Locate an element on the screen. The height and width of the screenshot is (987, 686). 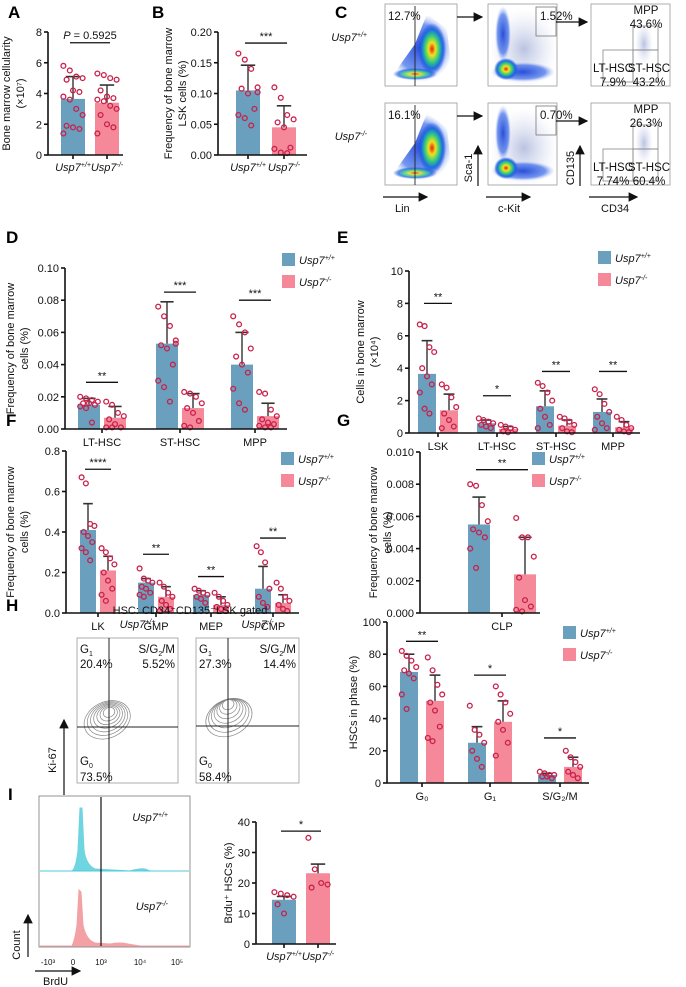
y-tick-label: 0.2 is located at coordinates (52, 574).